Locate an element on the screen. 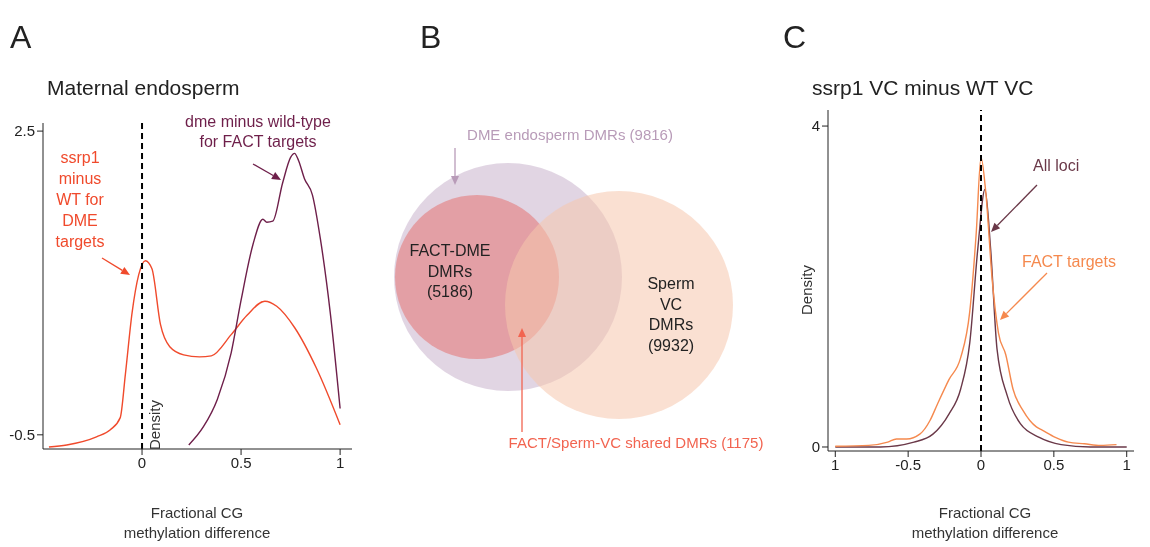 Image resolution: width=1150 pixels, height=547 pixels. text: FACT-DME DMRs (5186) is located at coordinates (450, 271).